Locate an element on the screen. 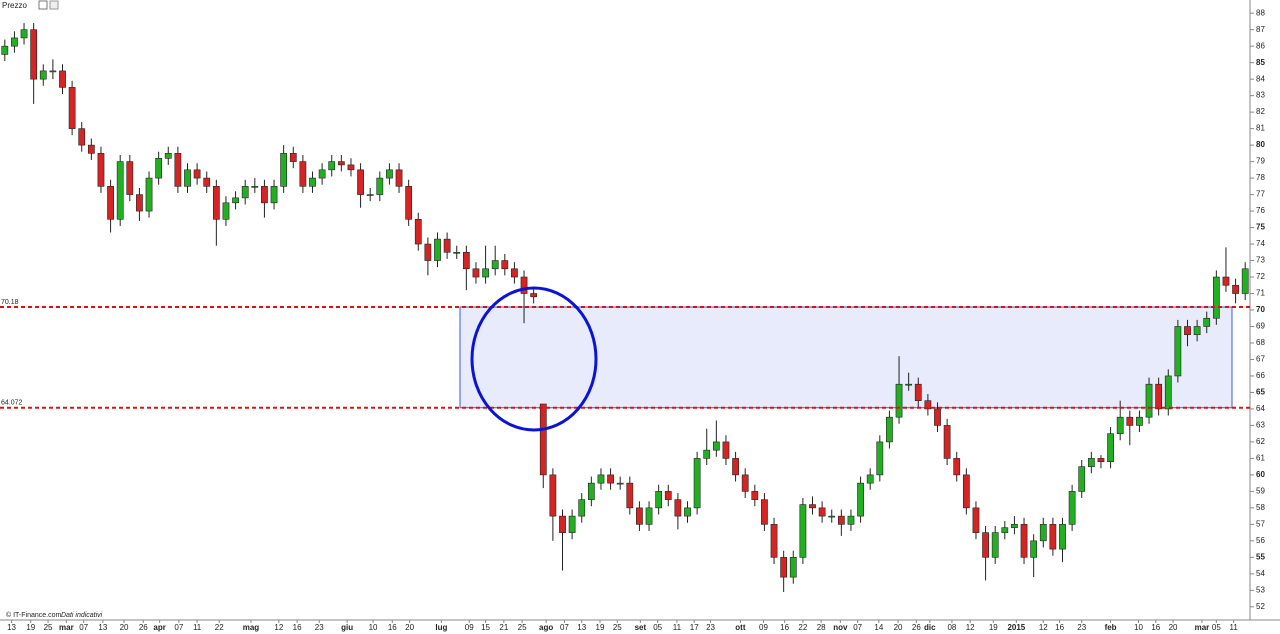 The image size is (1280, 634). y-tick-label: 78 is located at coordinates (1260, 177).